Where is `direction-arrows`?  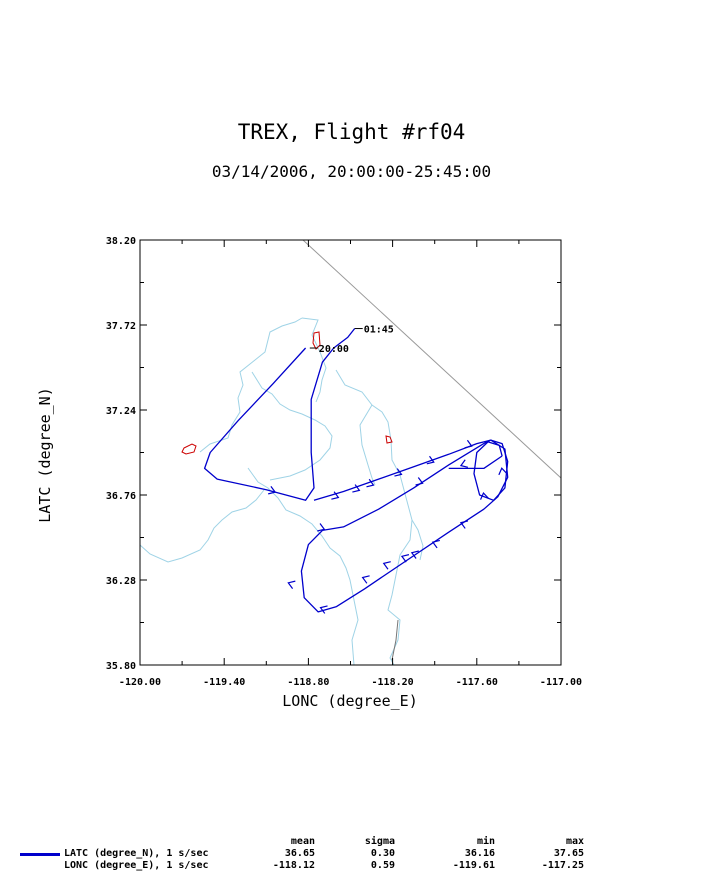
direction-arrows is located at coordinates (388, 526).